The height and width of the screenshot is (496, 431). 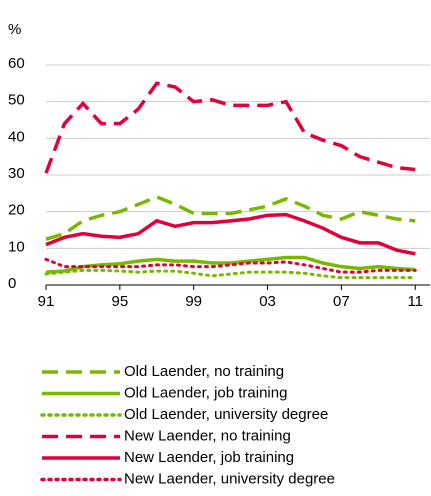 What do you see at coordinates (193, 301) in the screenshot?
I see `x-tick-label: 99` at bounding box center [193, 301].